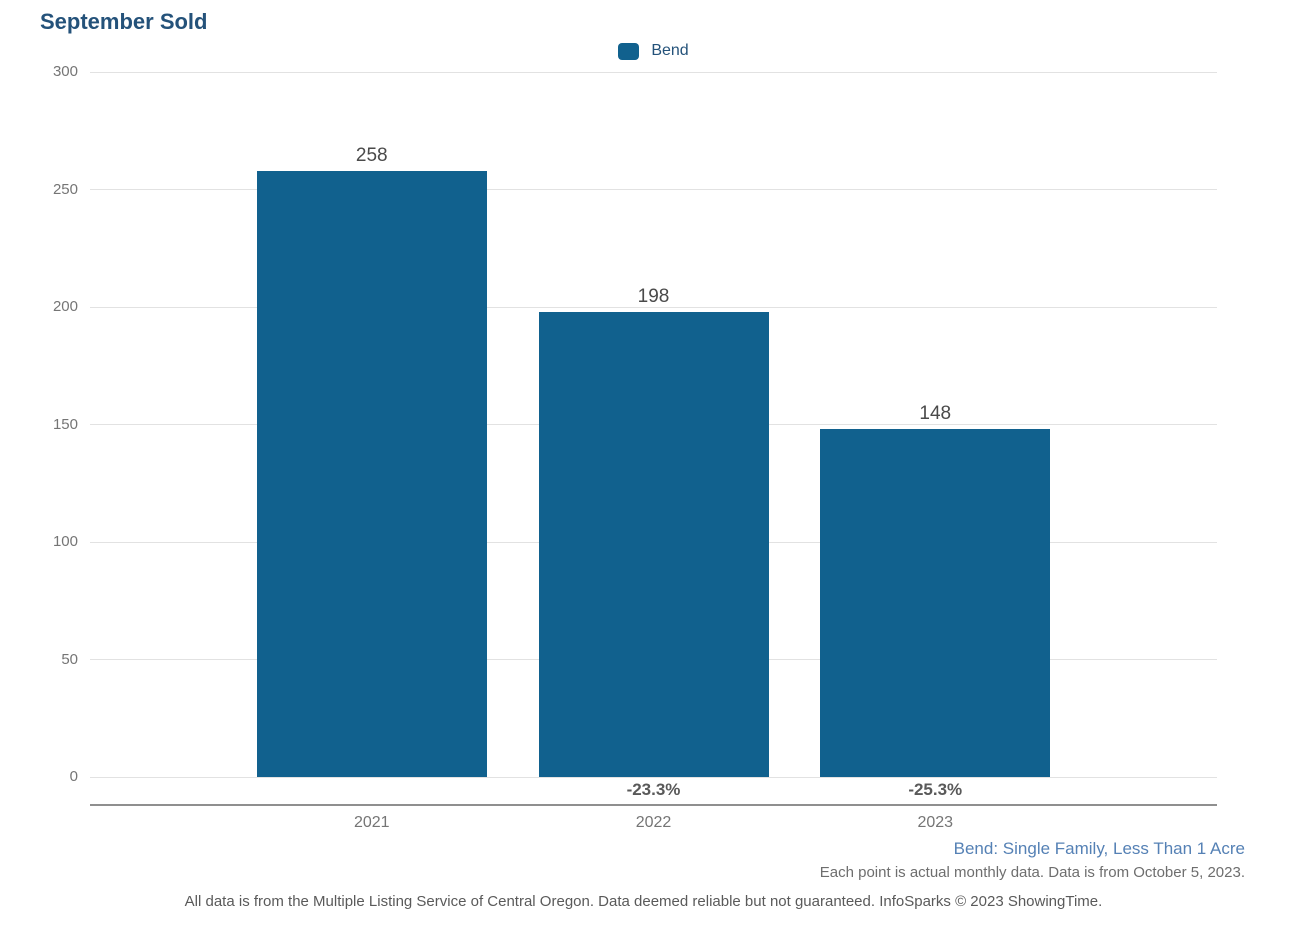 Image resolution: width=1308 pixels, height=934 pixels. What do you see at coordinates (653, 544) in the screenshot?
I see `bar-2022` at bounding box center [653, 544].